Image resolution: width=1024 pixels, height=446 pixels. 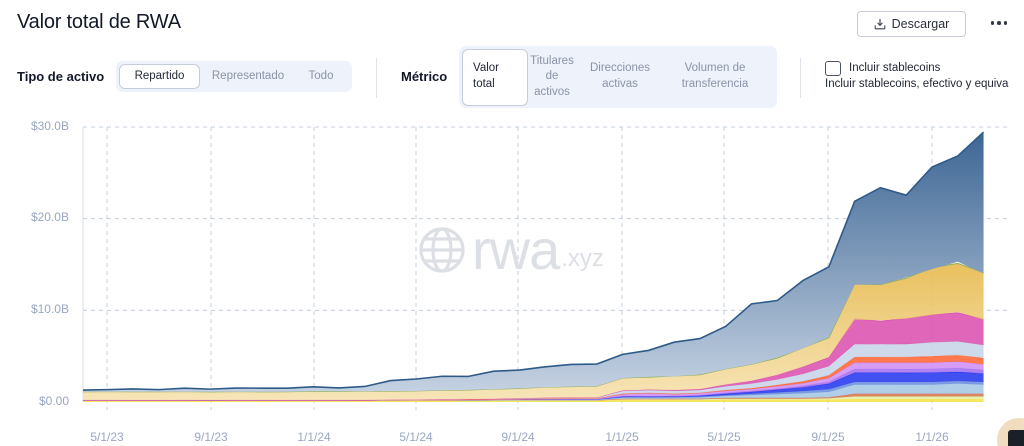 I want to click on y-tick-label: $0.00, so click(x=53, y=401).